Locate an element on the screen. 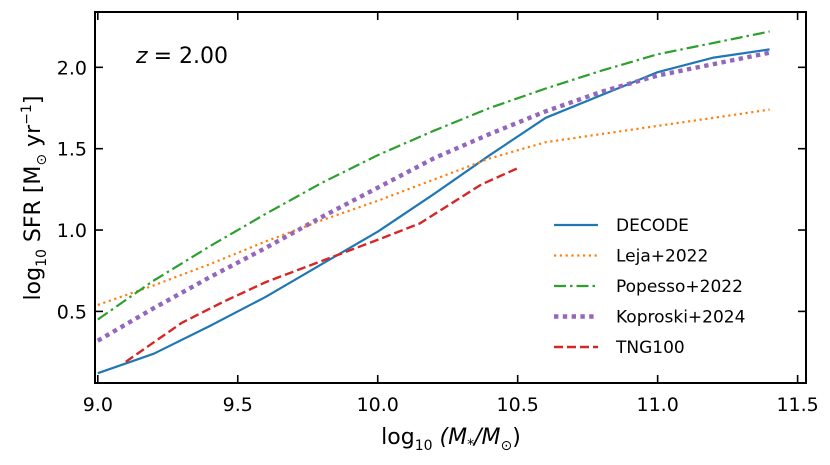  legend-label-leja-2022: Leja+2022 is located at coordinates (662, 257).